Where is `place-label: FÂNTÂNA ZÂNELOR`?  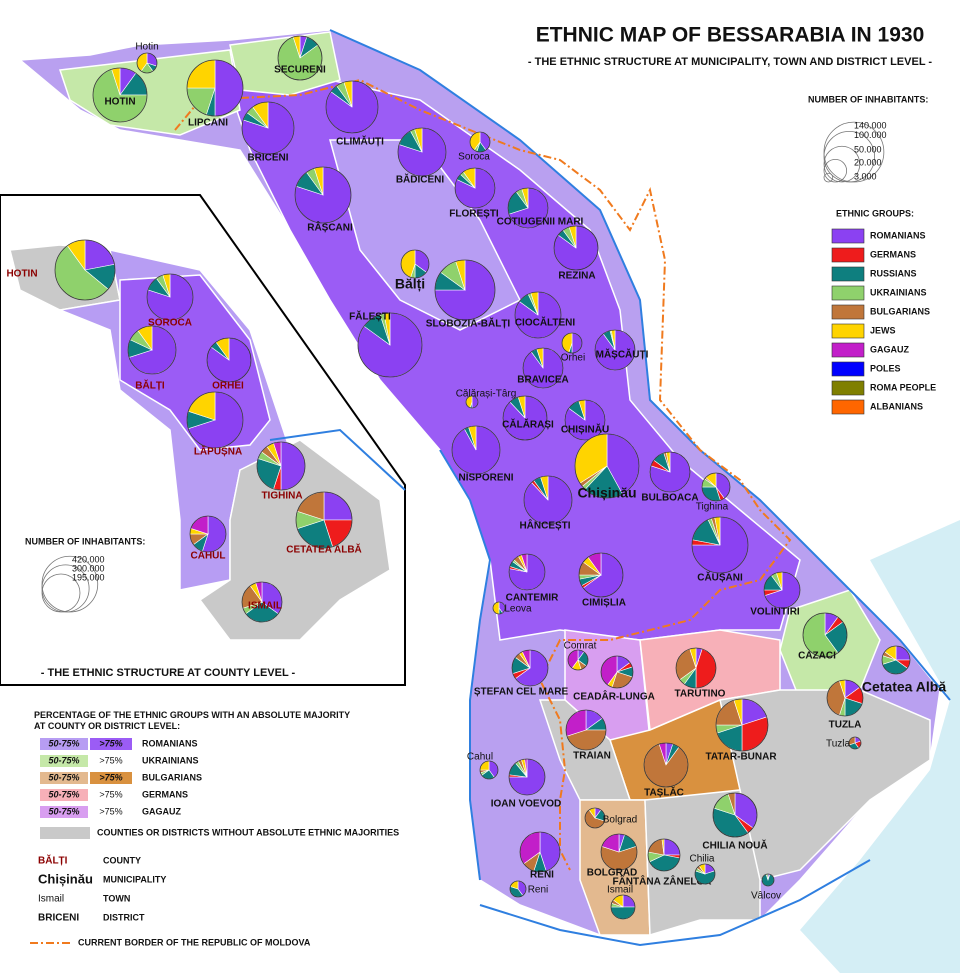
place-label: FÂNTÂNA ZÂNELOR is located at coordinates (662, 881).